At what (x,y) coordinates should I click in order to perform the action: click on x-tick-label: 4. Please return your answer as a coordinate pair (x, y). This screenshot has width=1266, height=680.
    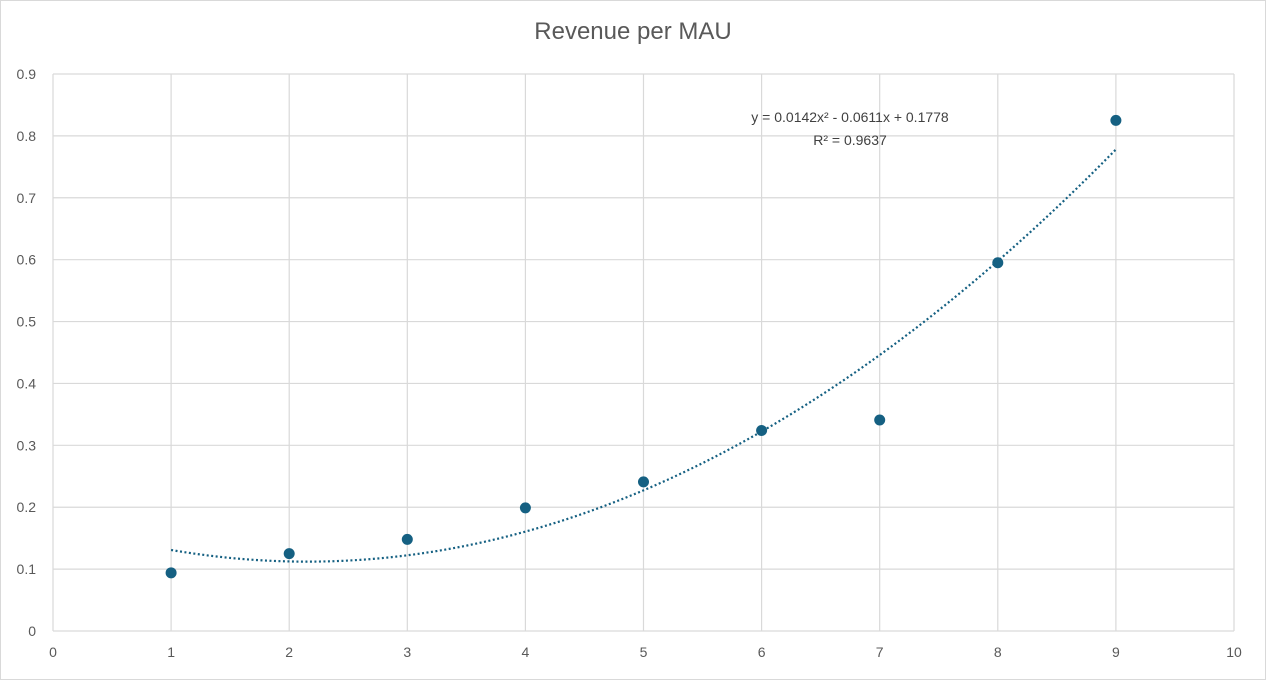
    Looking at the image, I should click on (526, 652).